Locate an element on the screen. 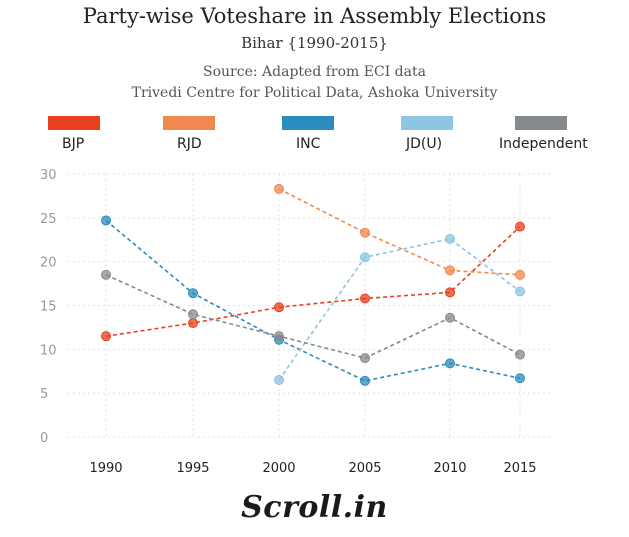  y-tick-label: 25 is located at coordinates (48, 219).